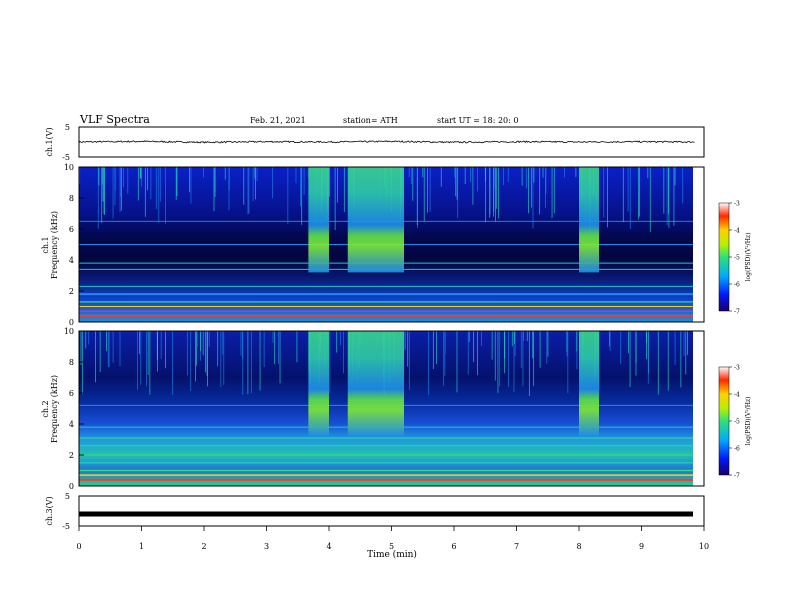 The width and height of the screenshot is (792, 612). What do you see at coordinates (704, 546) in the screenshot?
I see `xtick-label: 10` at bounding box center [704, 546].